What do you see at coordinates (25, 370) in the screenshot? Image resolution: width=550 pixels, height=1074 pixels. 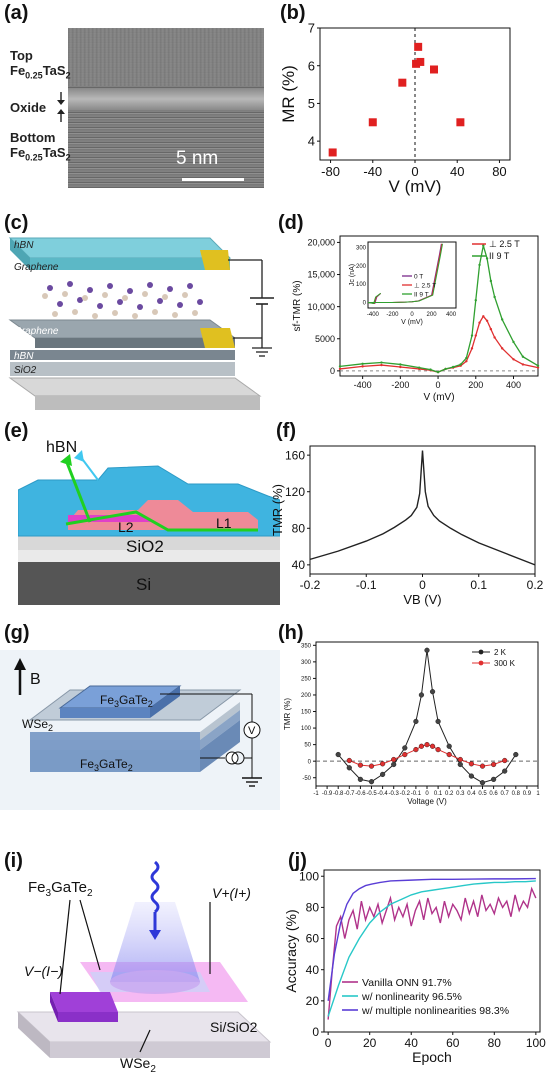 I see `layer-label-sio2: SiO2` at bounding box center [25, 370].